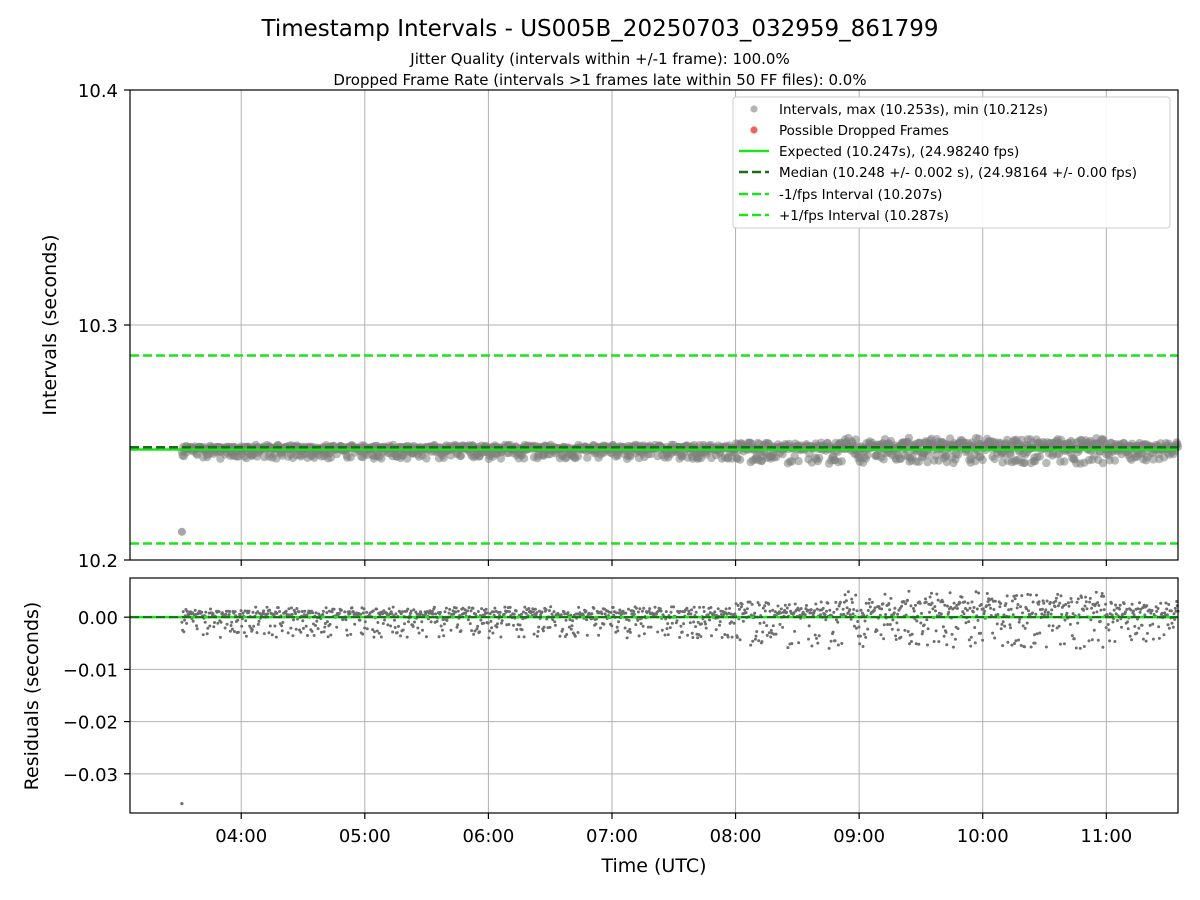 The height and width of the screenshot is (900, 1200). What do you see at coordinates (653, 866) in the screenshot?
I see `time-x-axis-label: Time (UTC)` at bounding box center [653, 866].